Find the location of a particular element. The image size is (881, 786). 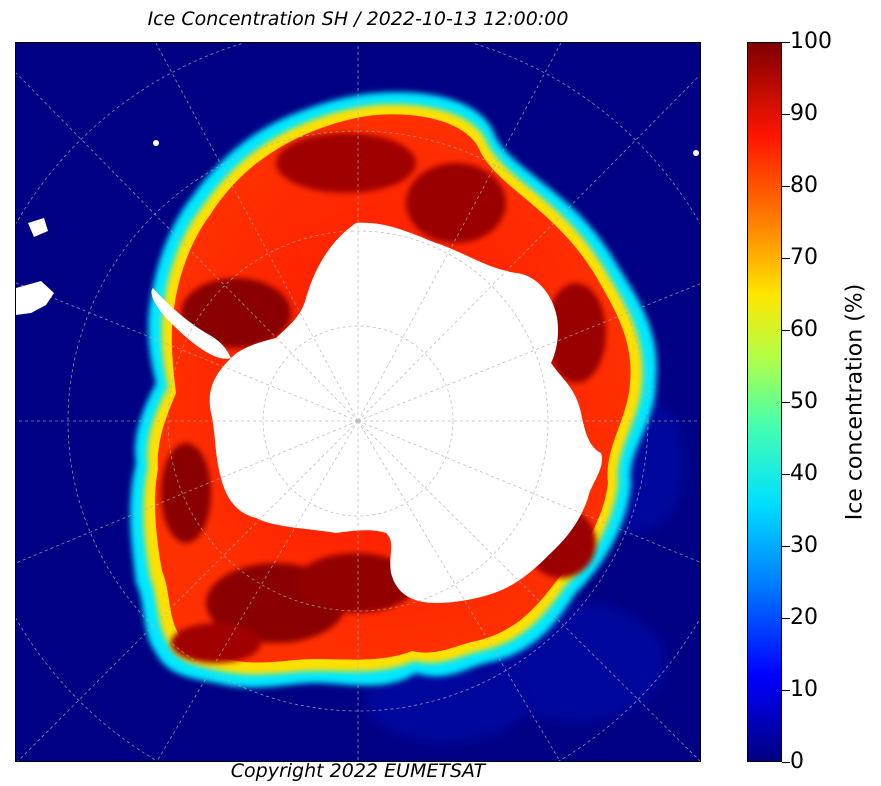

colorbar-tick-label: 50 is located at coordinates (804, 401).